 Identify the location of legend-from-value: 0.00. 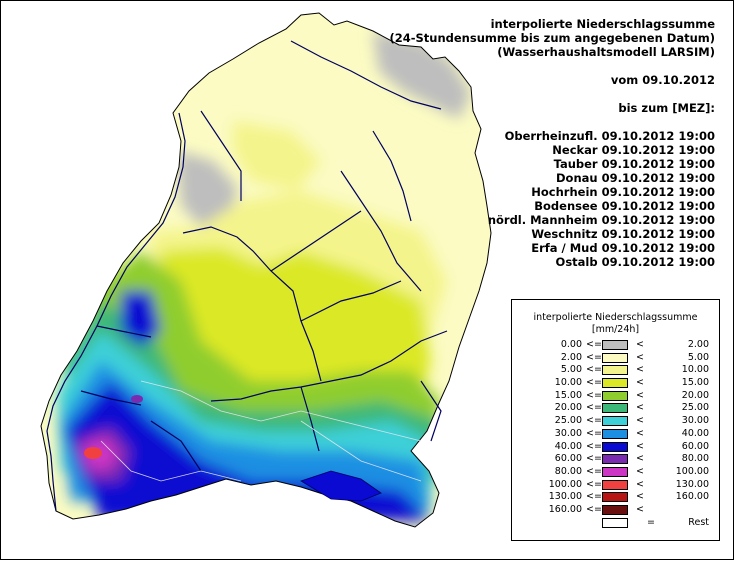
(571, 344).